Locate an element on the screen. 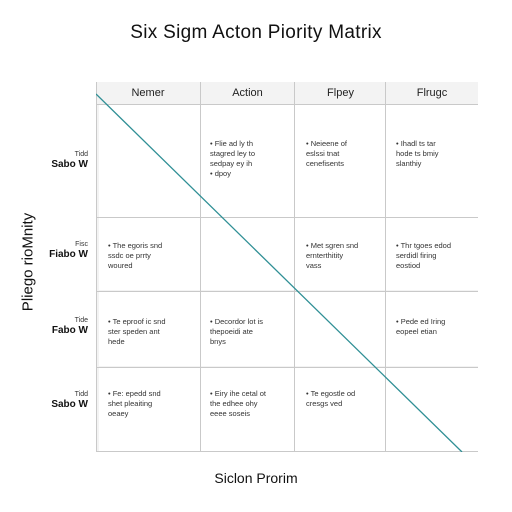 The width and height of the screenshot is (512, 512). row-label-small: Tide is located at coordinates (81, 320).